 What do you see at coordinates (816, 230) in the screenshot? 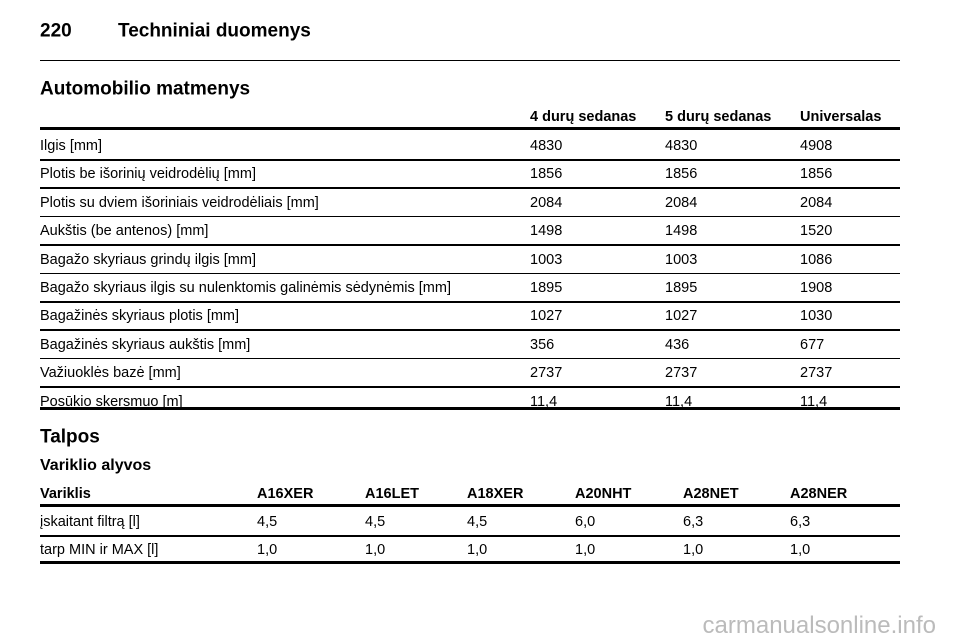
I see `cell-value: 1520` at bounding box center [816, 230].